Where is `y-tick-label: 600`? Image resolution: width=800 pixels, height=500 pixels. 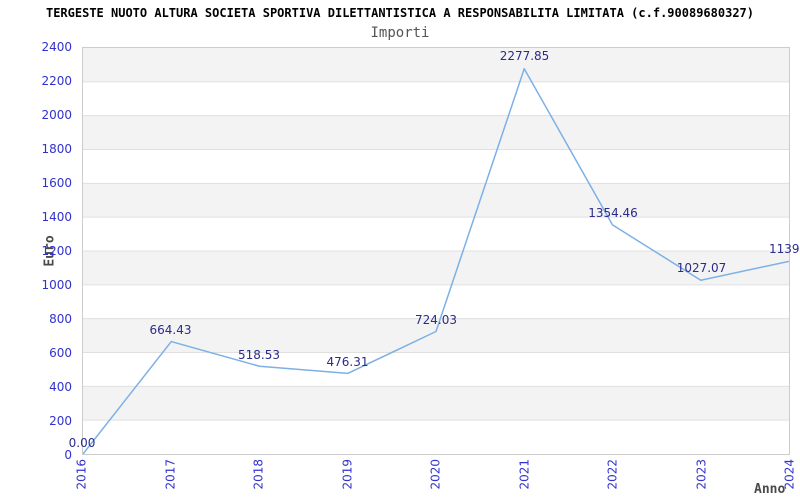
y-tick-label: 600 is located at coordinates (60, 353).